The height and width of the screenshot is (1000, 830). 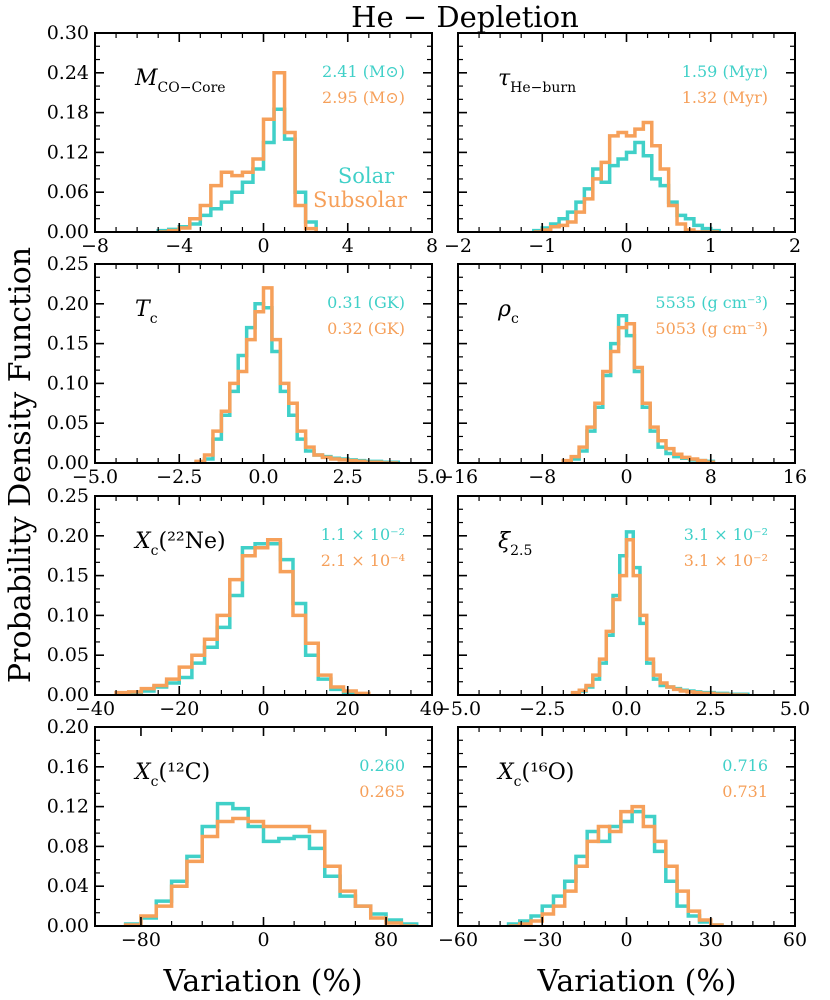 What do you see at coordinates (95, 246) in the screenshot?
I see `x-tick-label: −8` at bounding box center [95, 246].